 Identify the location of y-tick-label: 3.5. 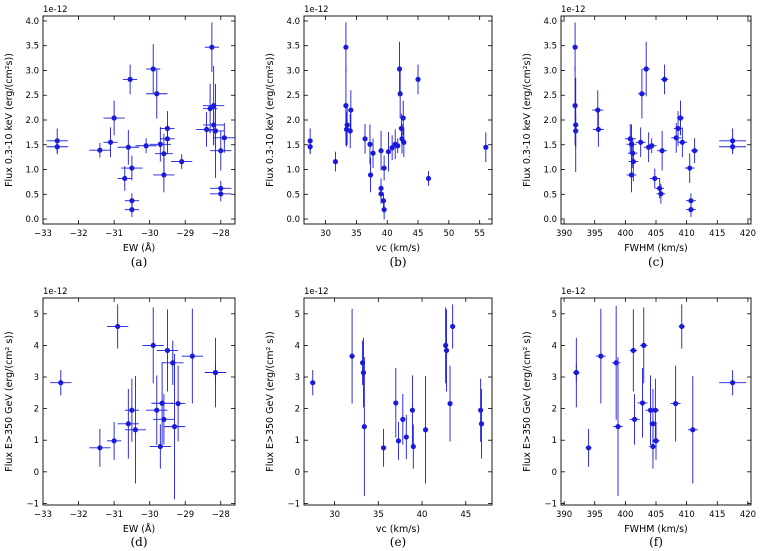
(293, 47).